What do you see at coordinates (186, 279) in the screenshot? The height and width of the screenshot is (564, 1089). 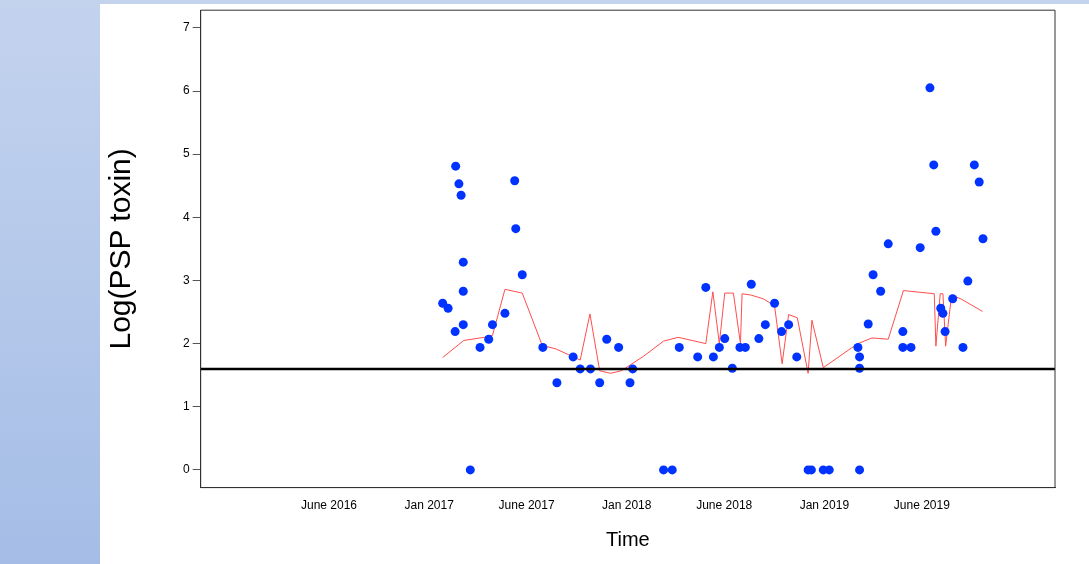 I see `y-tick-label: 3` at bounding box center [186, 279].